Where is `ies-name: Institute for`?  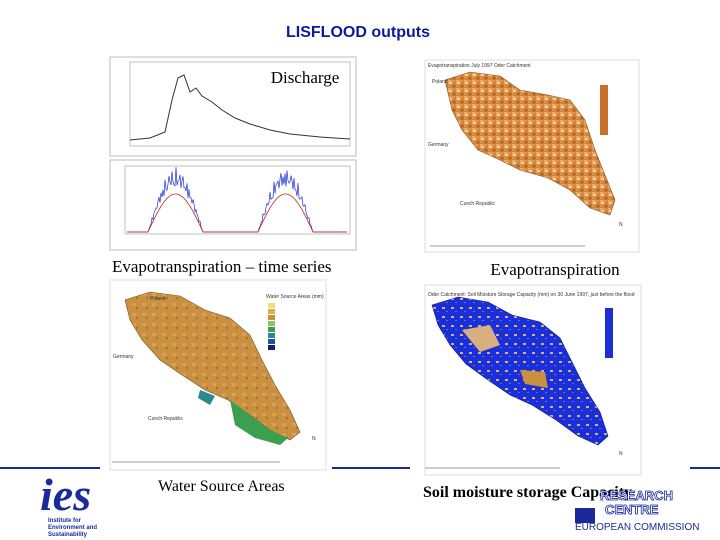 ies-name: Institute for is located at coordinates (65, 521).